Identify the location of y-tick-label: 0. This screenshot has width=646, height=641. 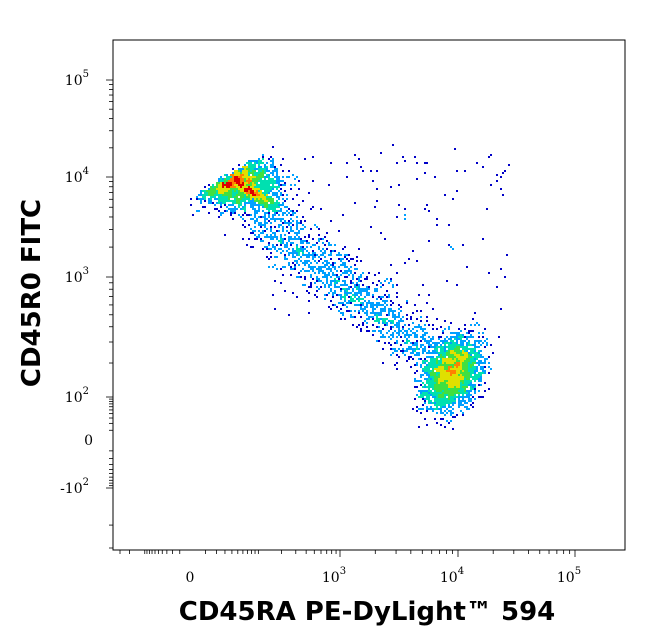
(88, 441).